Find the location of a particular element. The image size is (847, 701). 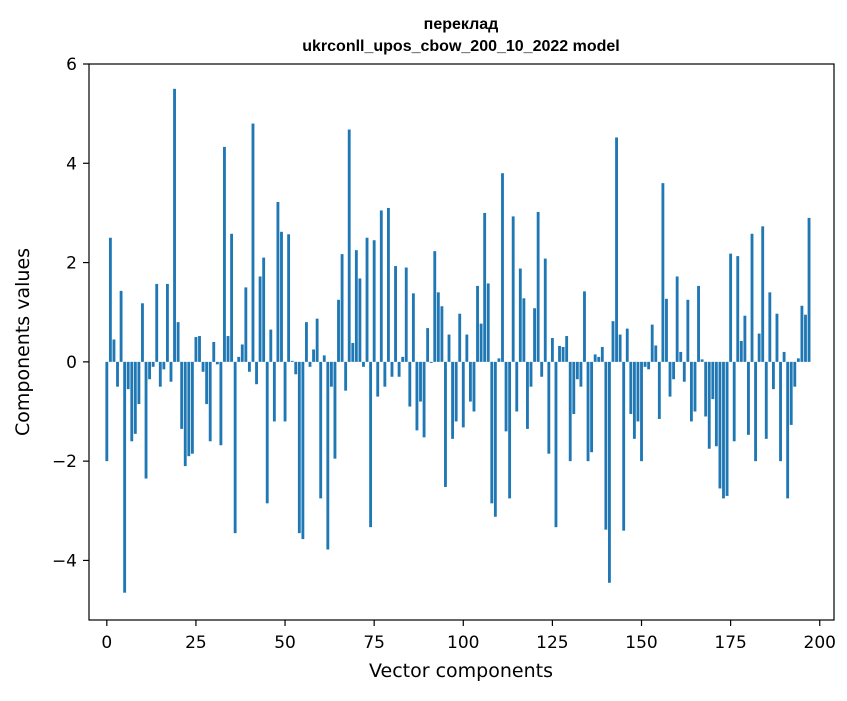

y-tick-label: −2 is located at coordinates (64, 462).